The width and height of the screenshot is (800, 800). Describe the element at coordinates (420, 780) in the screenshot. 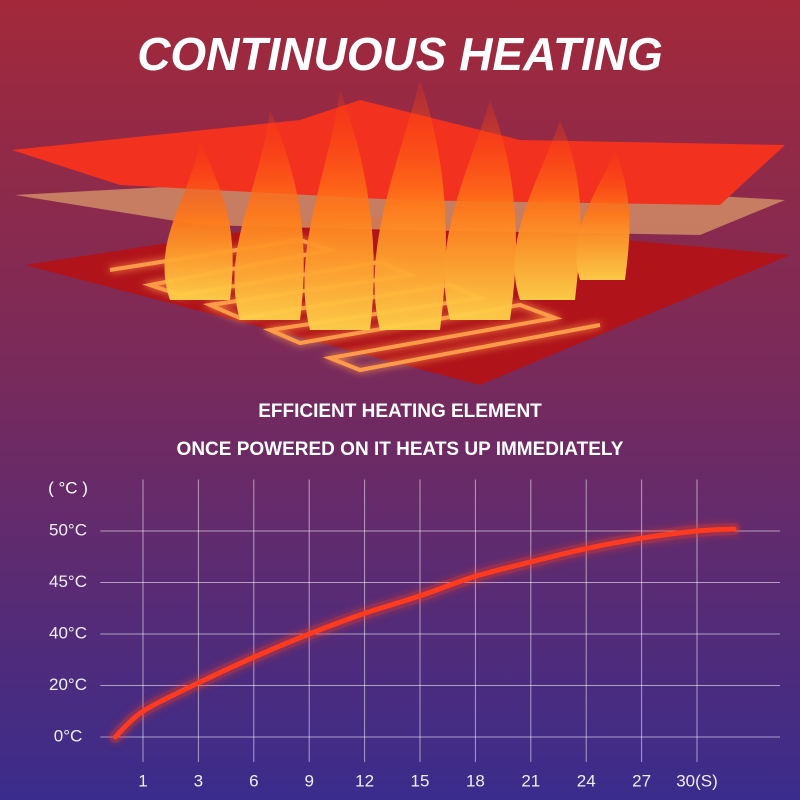

I see `x-tick-label: 15` at that location.